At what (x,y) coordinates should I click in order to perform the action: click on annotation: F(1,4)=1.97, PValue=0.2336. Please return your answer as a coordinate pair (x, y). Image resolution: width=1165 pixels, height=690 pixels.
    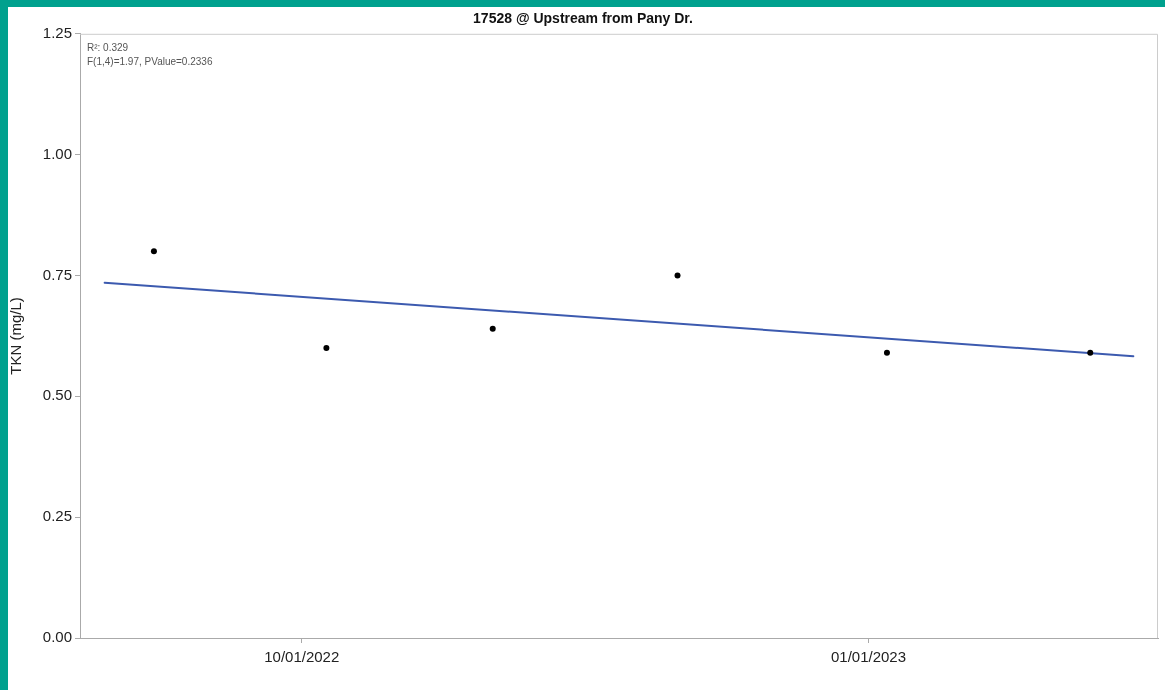
    Looking at the image, I should click on (150, 61).